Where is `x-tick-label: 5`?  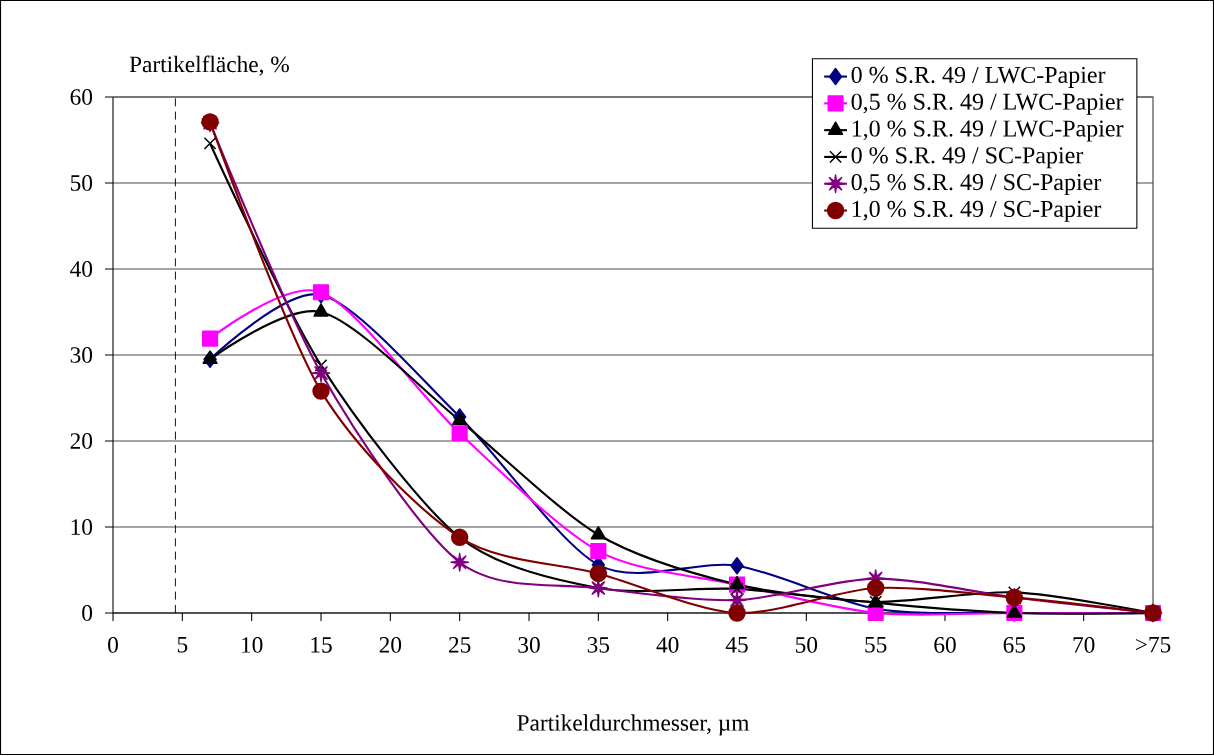 x-tick-label: 5 is located at coordinates (182, 645).